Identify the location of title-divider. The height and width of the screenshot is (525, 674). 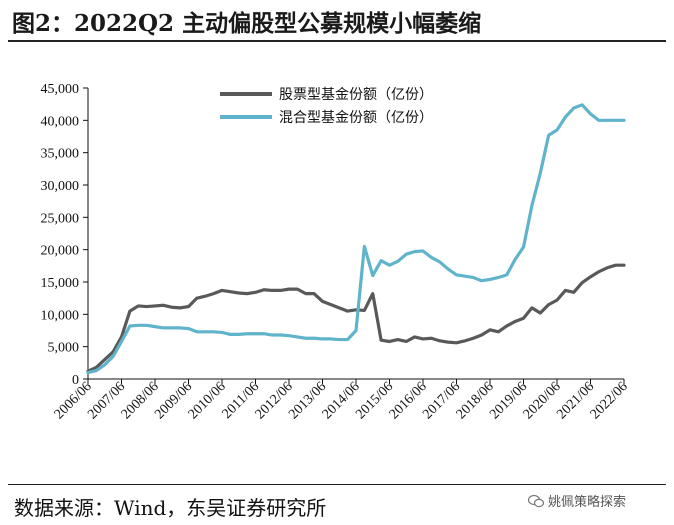
(337, 41).